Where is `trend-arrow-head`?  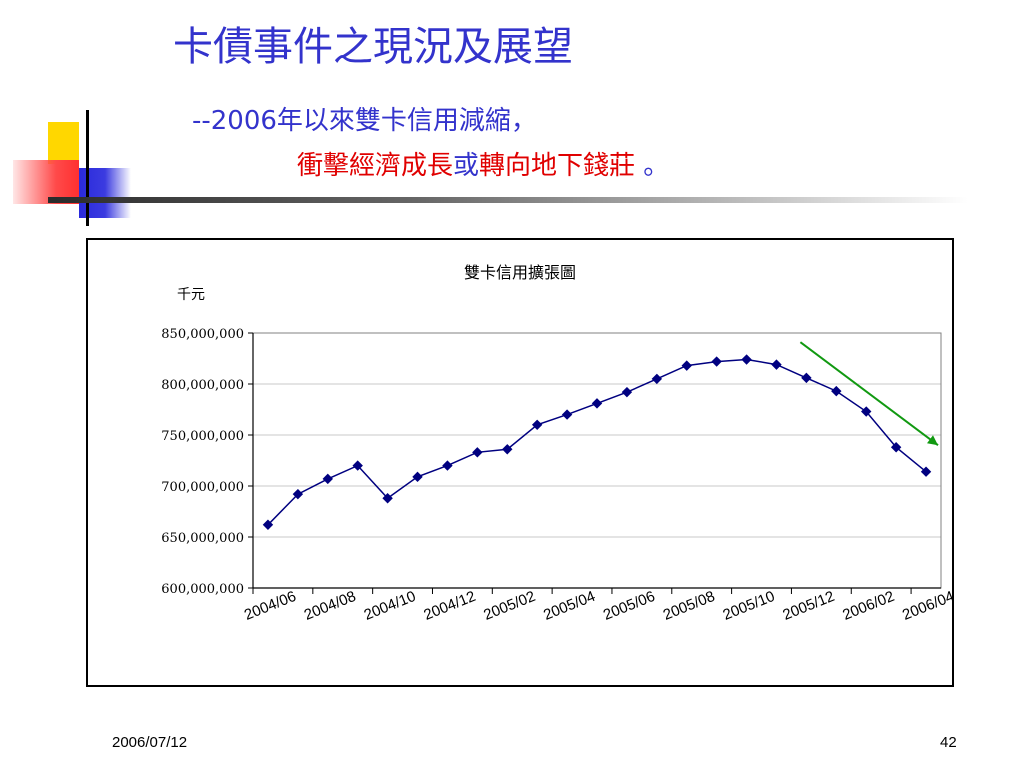 trend-arrow-head is located at coordinates (932, 440).